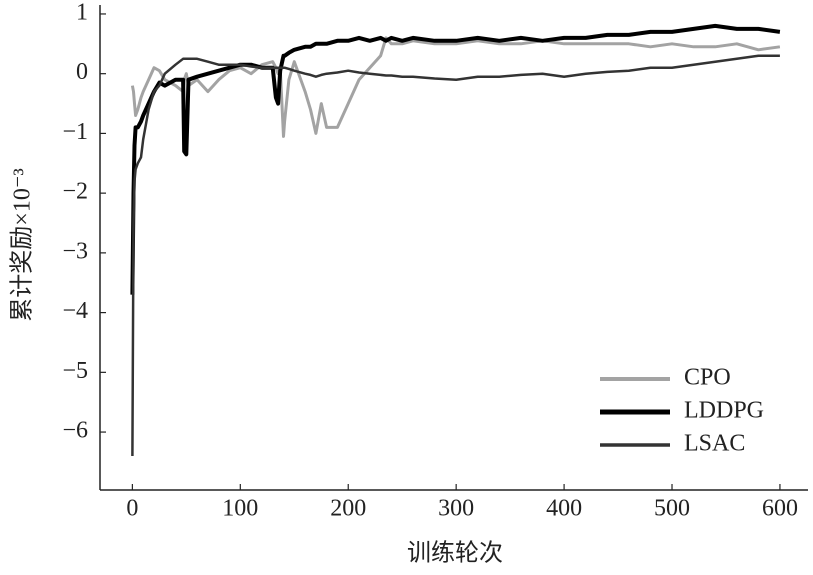 This screenshot has height=575, width=813. What do you see at coordinates (240, 509) in the screenshot?
I see `x-tick-label: 100` at bounding box center [240, 509].